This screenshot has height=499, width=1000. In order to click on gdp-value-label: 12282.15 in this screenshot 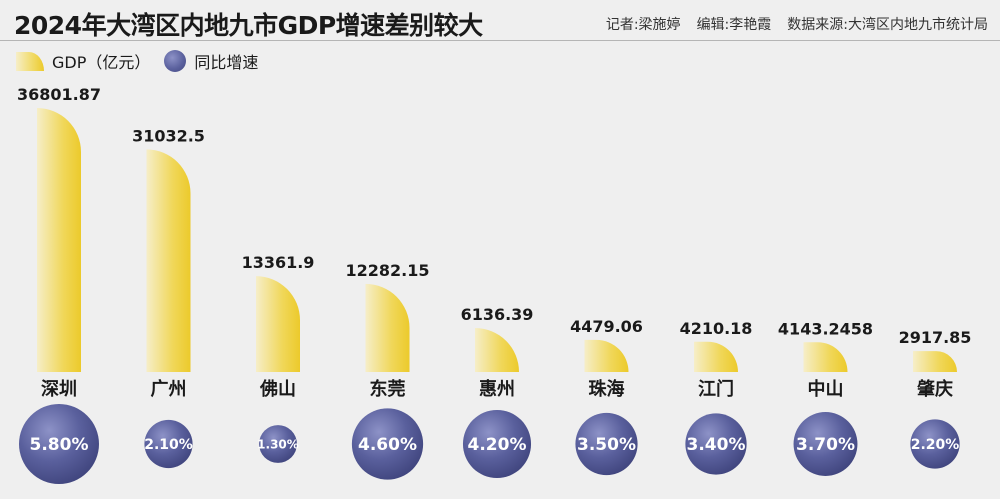, I will do `click(387, 270)`.